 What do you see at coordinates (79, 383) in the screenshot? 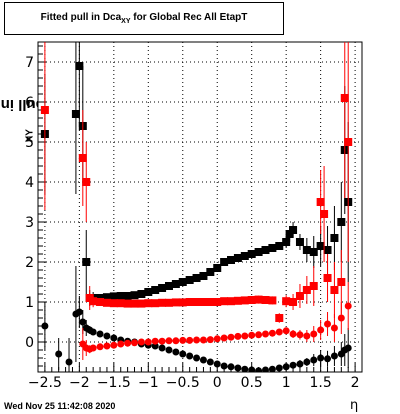
I see `x-tick-label: −2` at bounding box center [79, 383].